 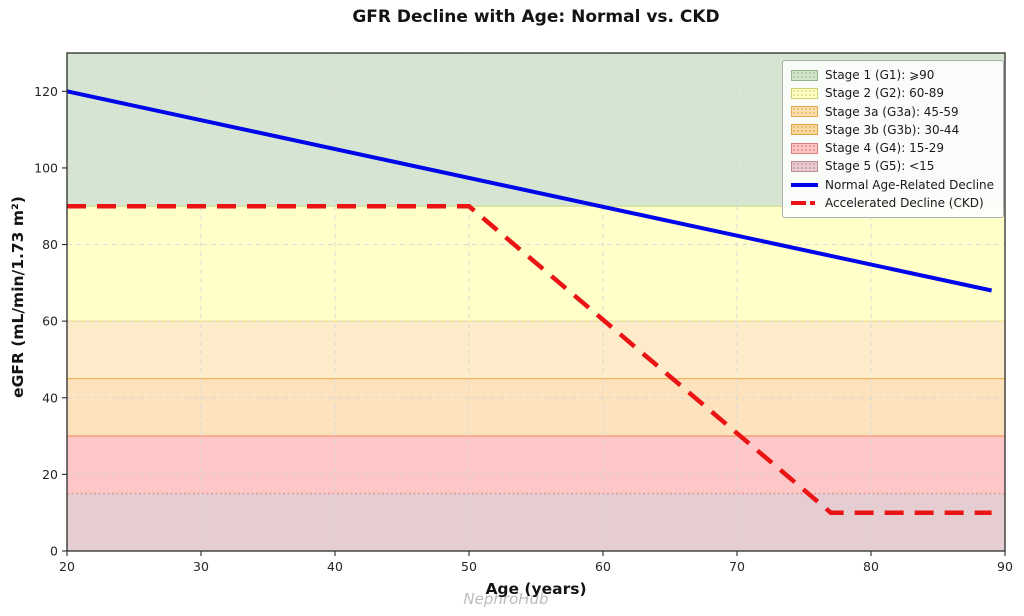 I want to click on x-tick-label: 70, so click(x=737, y=566).